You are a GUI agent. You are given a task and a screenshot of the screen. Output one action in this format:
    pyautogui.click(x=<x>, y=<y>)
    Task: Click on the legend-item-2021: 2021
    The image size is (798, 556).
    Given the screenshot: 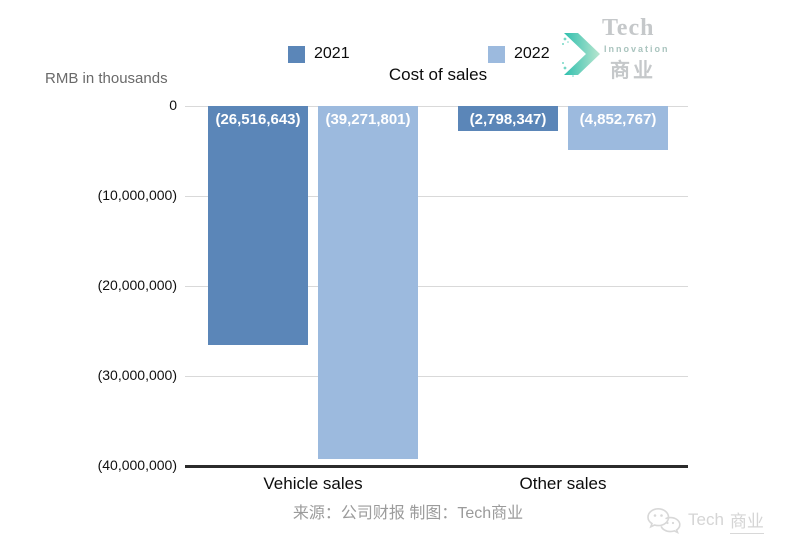 What is the action you would take?
    pyautogui.click(x=319, y=54)
    